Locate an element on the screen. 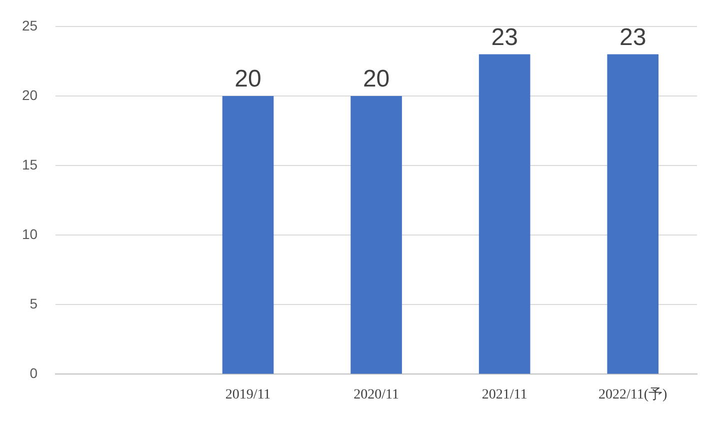 The image size is (703, 421). x-tick-label: 2019/11 is located at coordinates (248, 394).